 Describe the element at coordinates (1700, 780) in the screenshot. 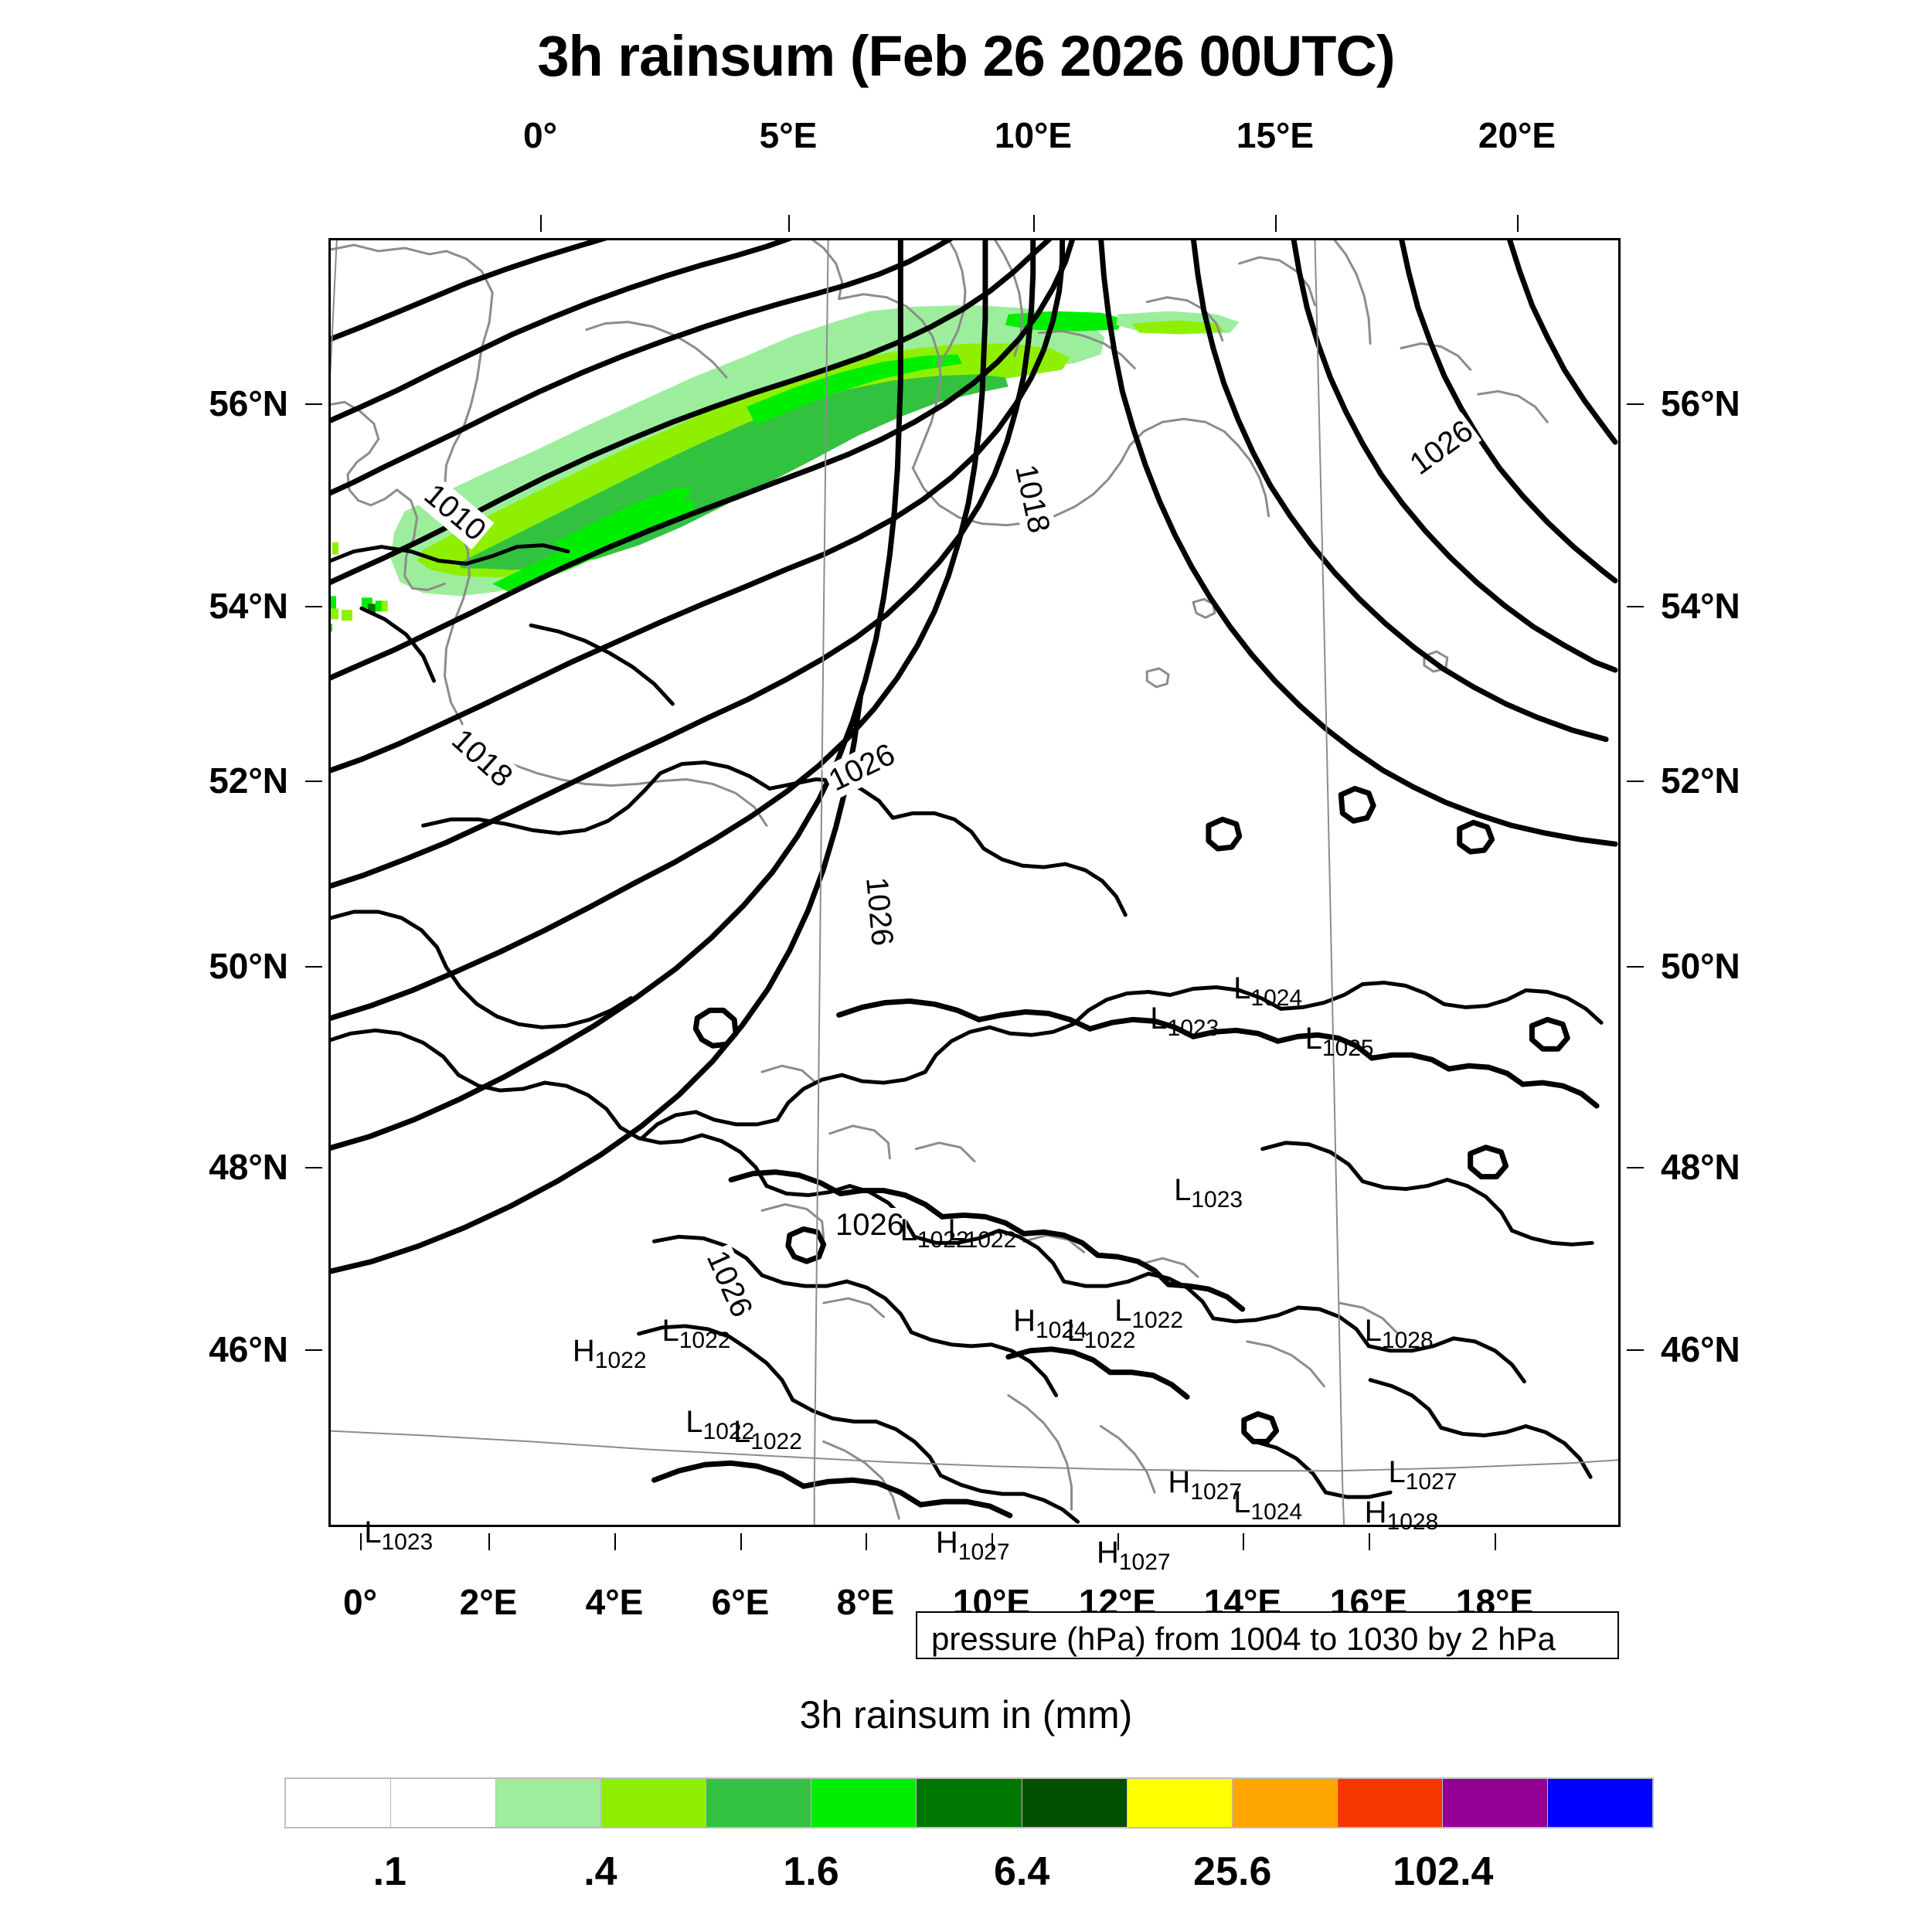

I see `right-axis-label-2: 52°N` at that location.